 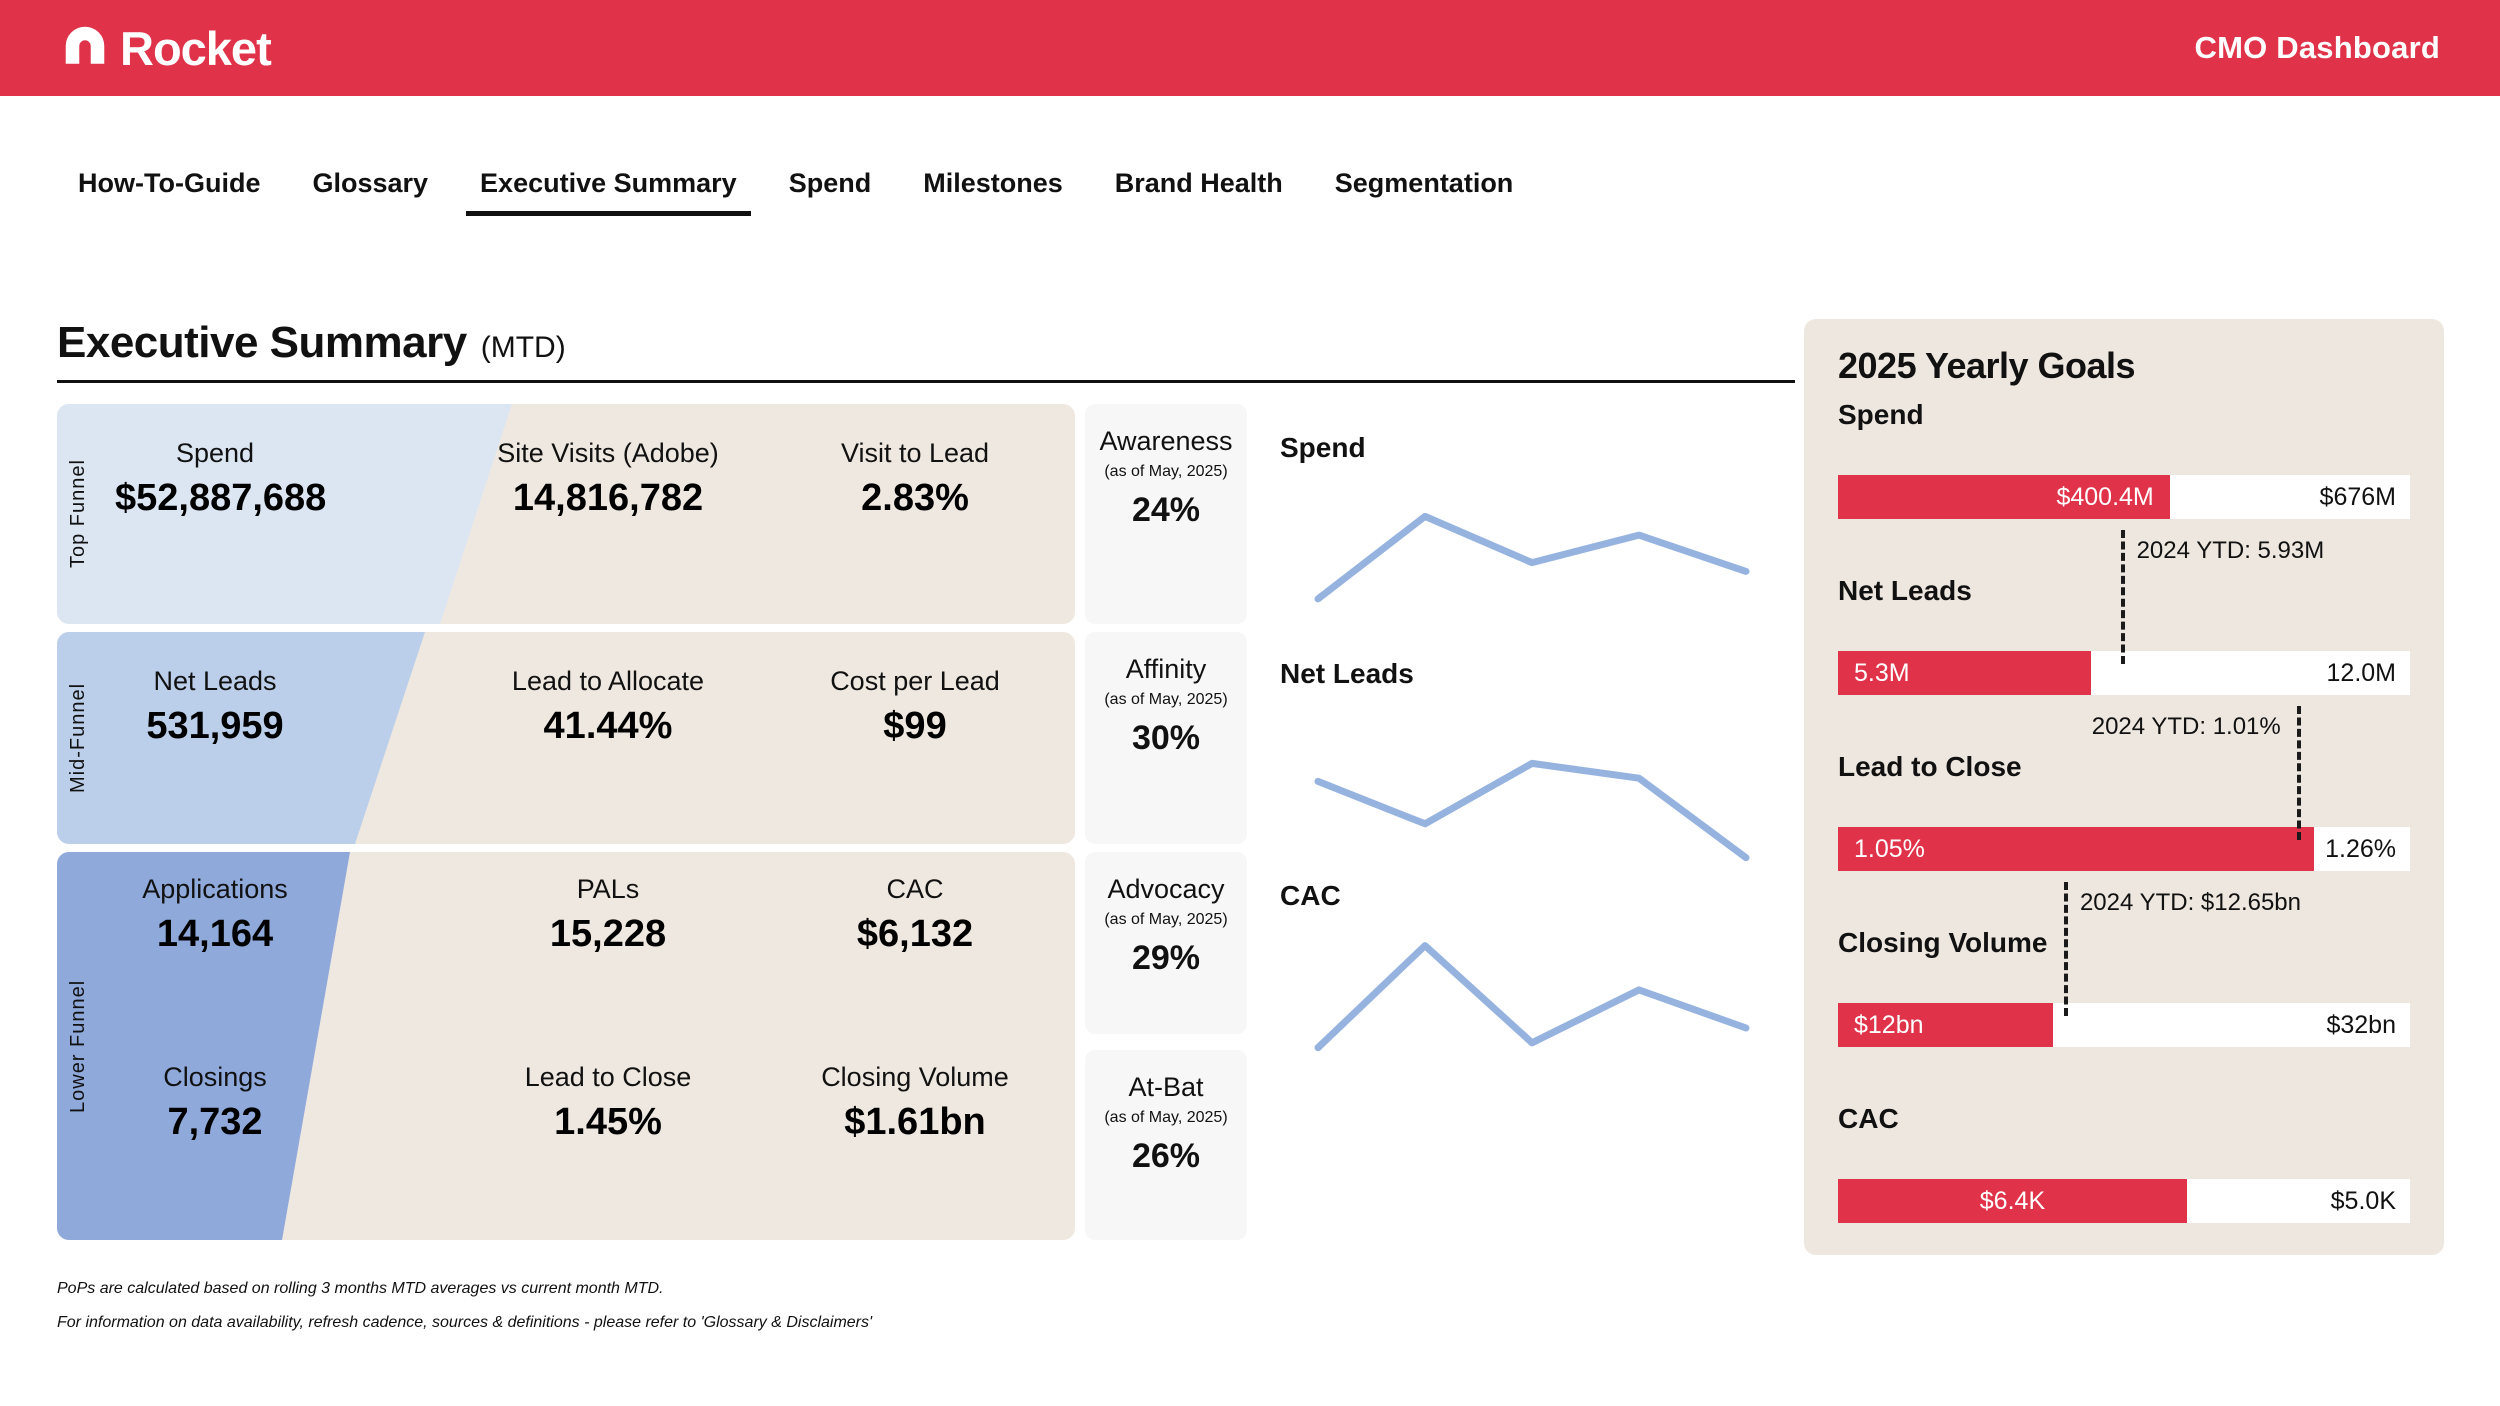 What do you see at coordinates (1964, 673) in the screenshot?
I see `goal-bar-fill: 5.3M` at bounding box center [1964, 673].